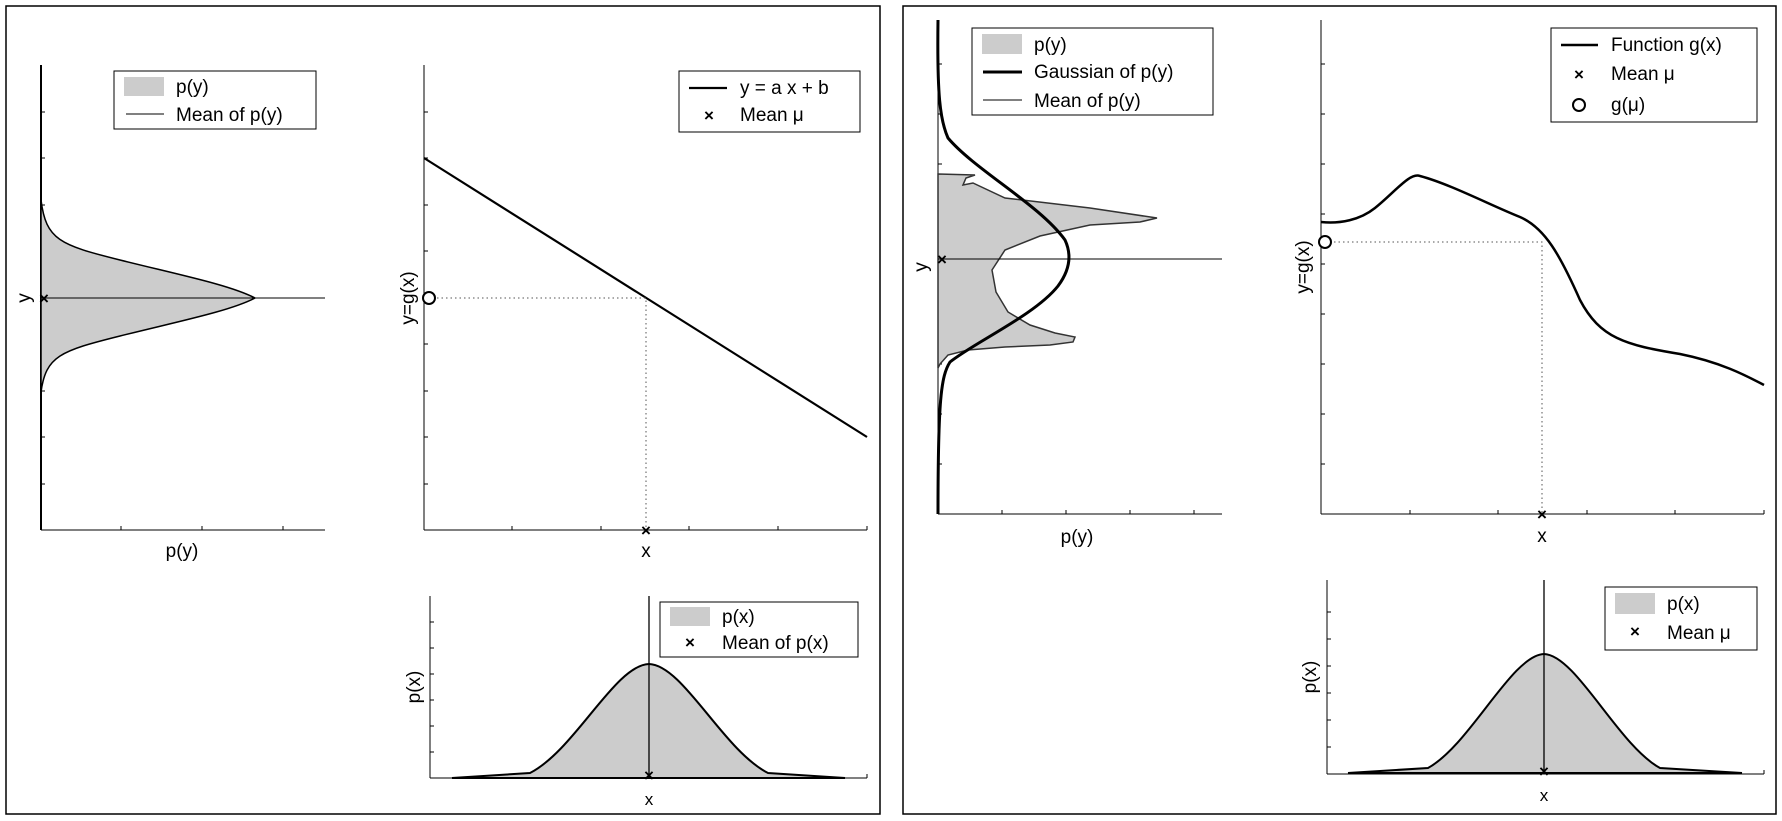 The image size is (1782, 821). What do you see at coordinates (775, 643) in the screenshot?
I see `left-px-legend-mean-label: Mean of p(x)` at bounding box center [775, 643].